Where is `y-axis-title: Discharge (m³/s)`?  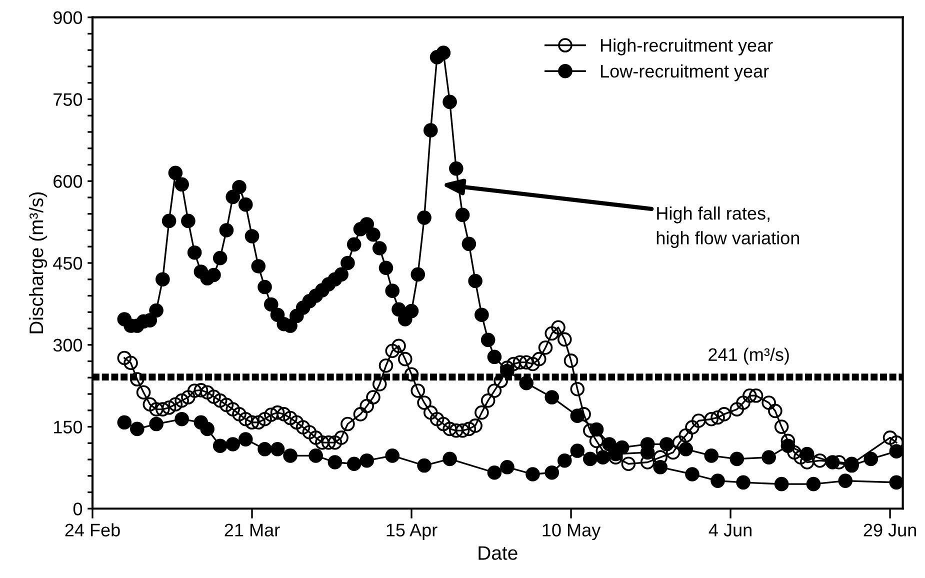
y-axis-title: Discharge (m³/s) is located at coordinates (38, 263).